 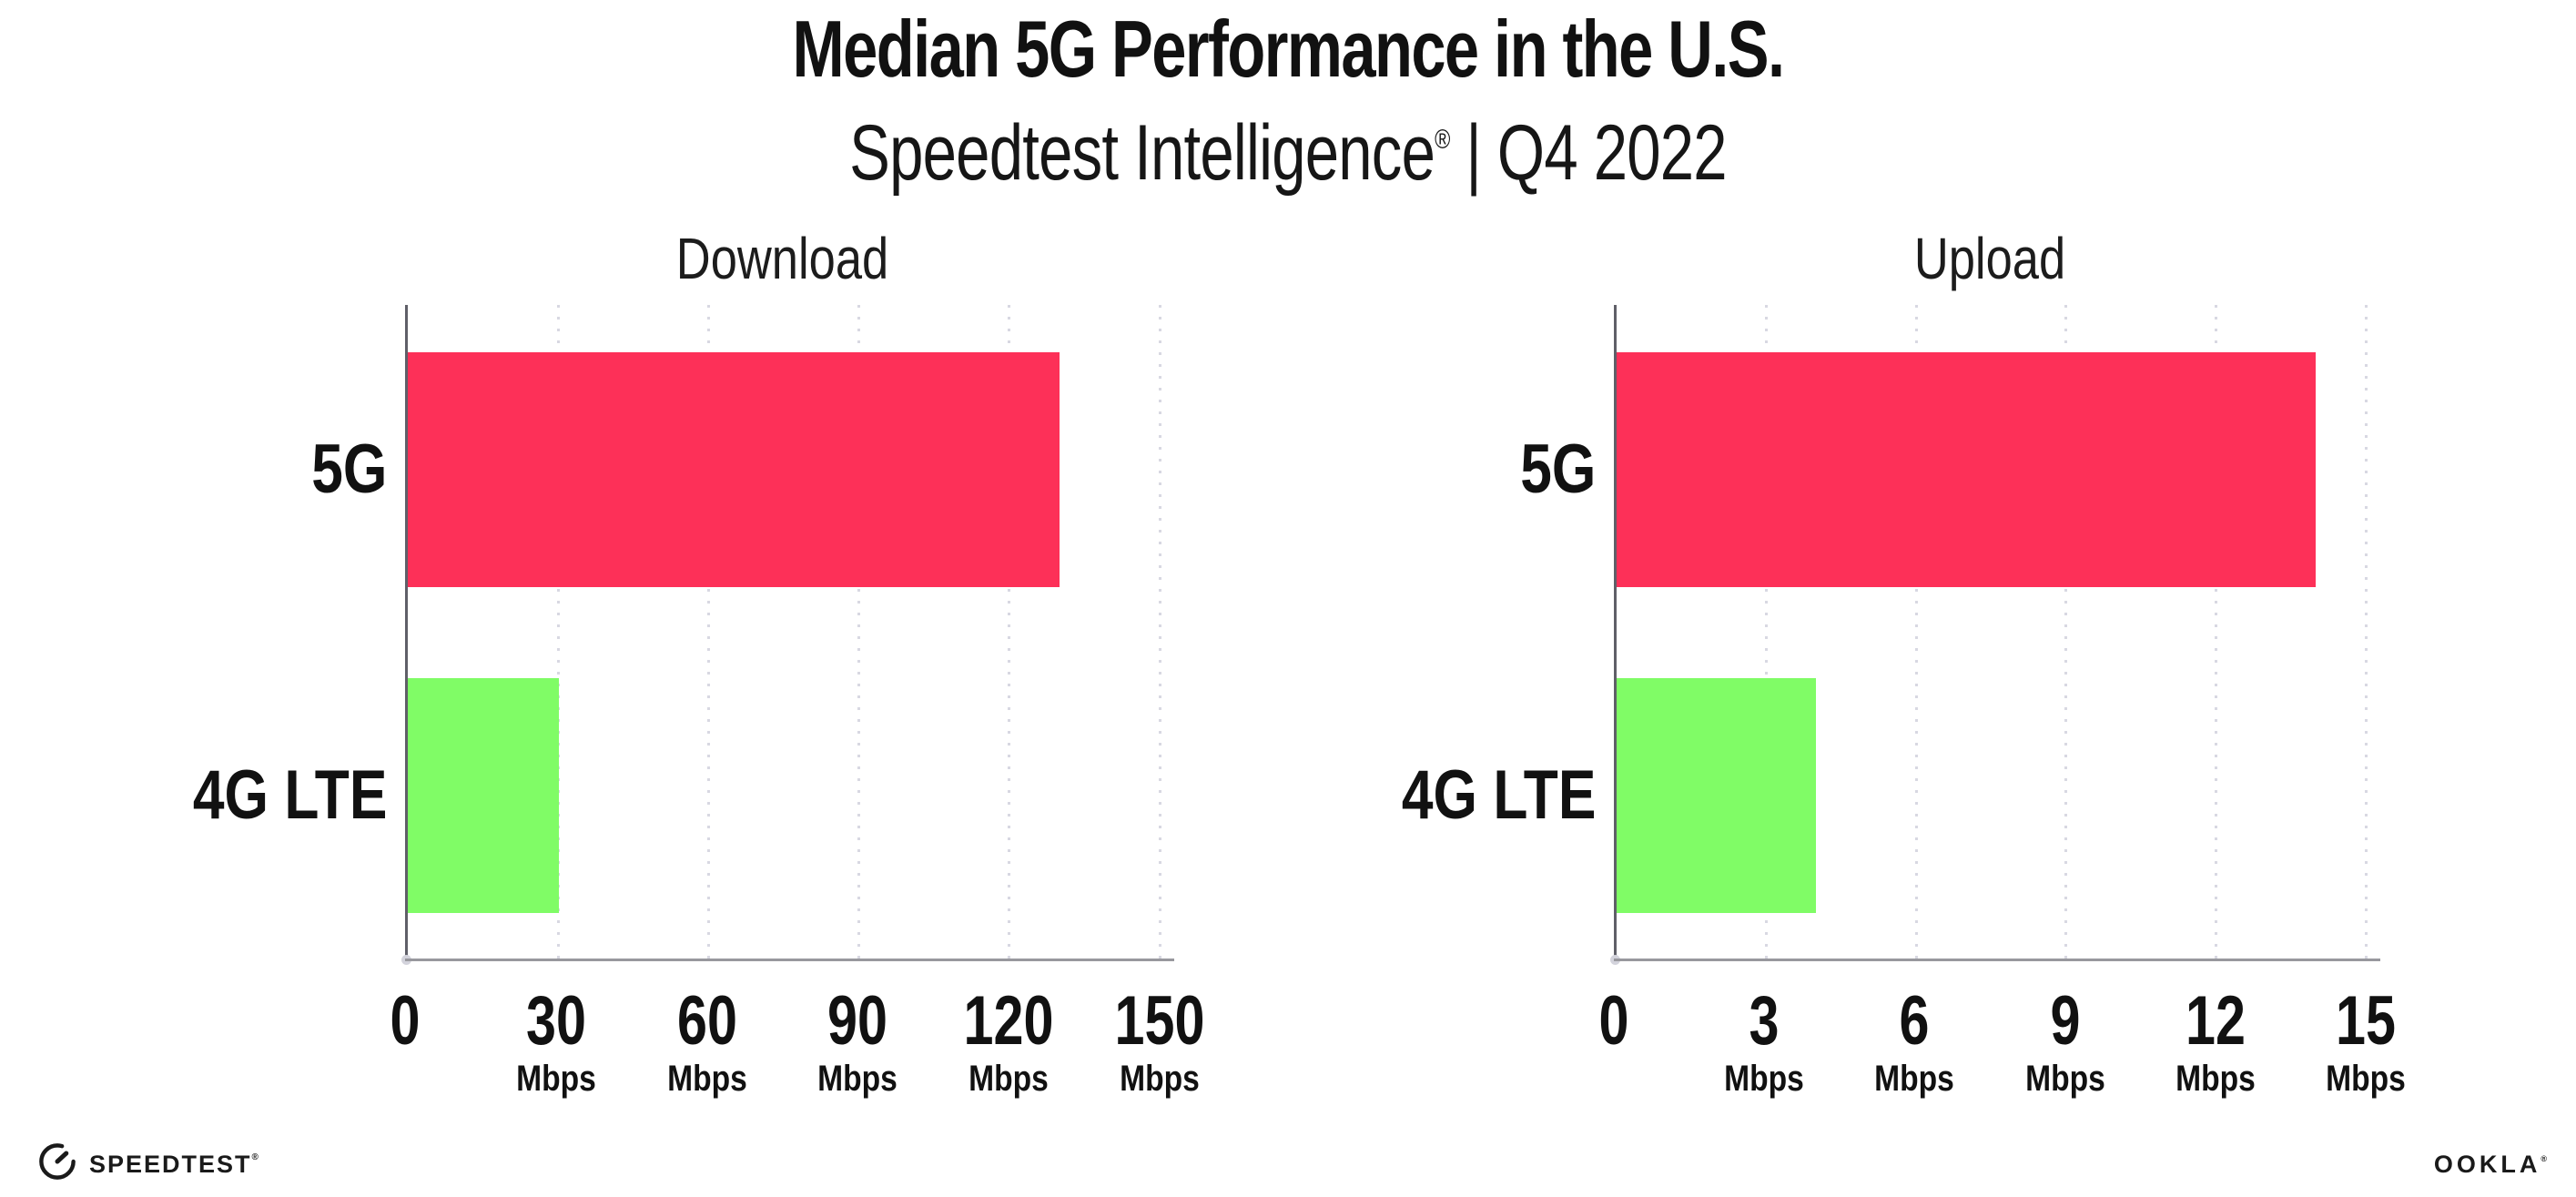 What do you see at coordinates (2002, 1047) in the screenshot?
I see `value-axis: 0 3 Mbps 6 Mbps 9 Mbps 12 Mbps 15 Mbps` at bounding box center [2002, 1047].